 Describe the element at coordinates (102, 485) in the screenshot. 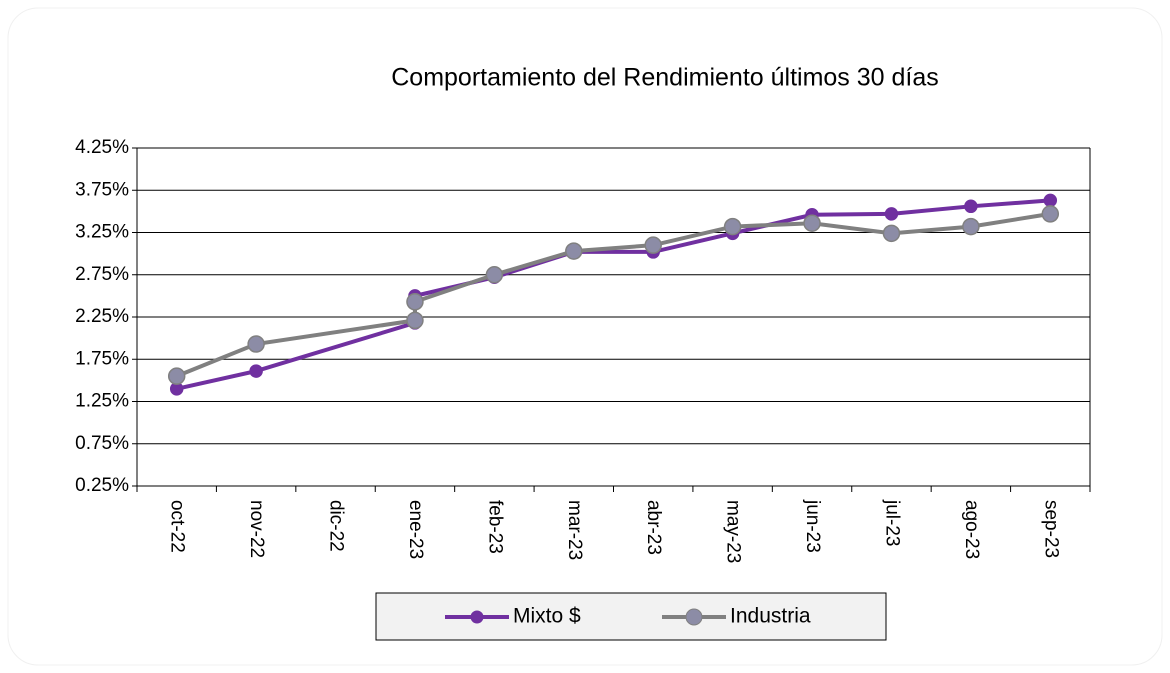

I see `y-tick-label: 0.25%` at that location.